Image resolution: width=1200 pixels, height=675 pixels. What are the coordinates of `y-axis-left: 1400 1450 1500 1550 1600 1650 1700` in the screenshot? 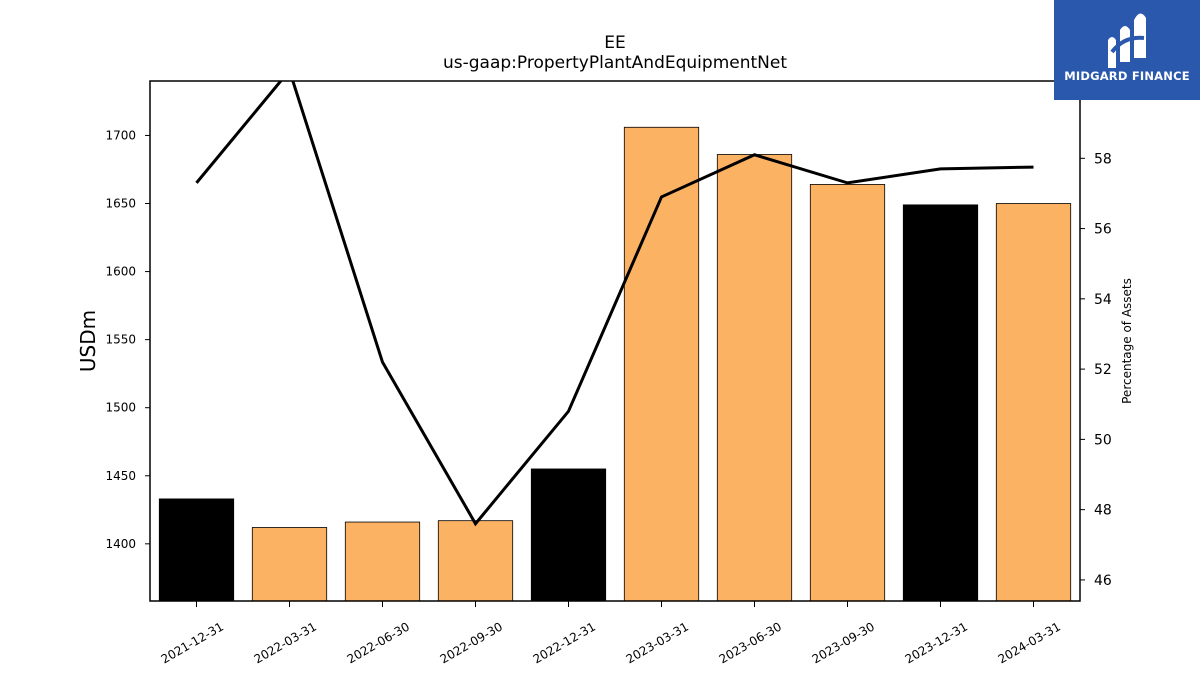 It's located at (127, 339).